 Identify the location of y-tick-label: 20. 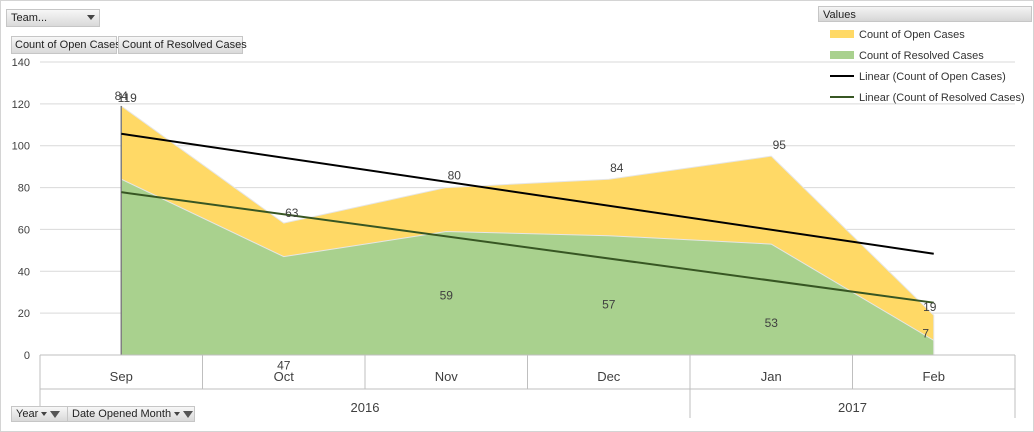
(24, 314).